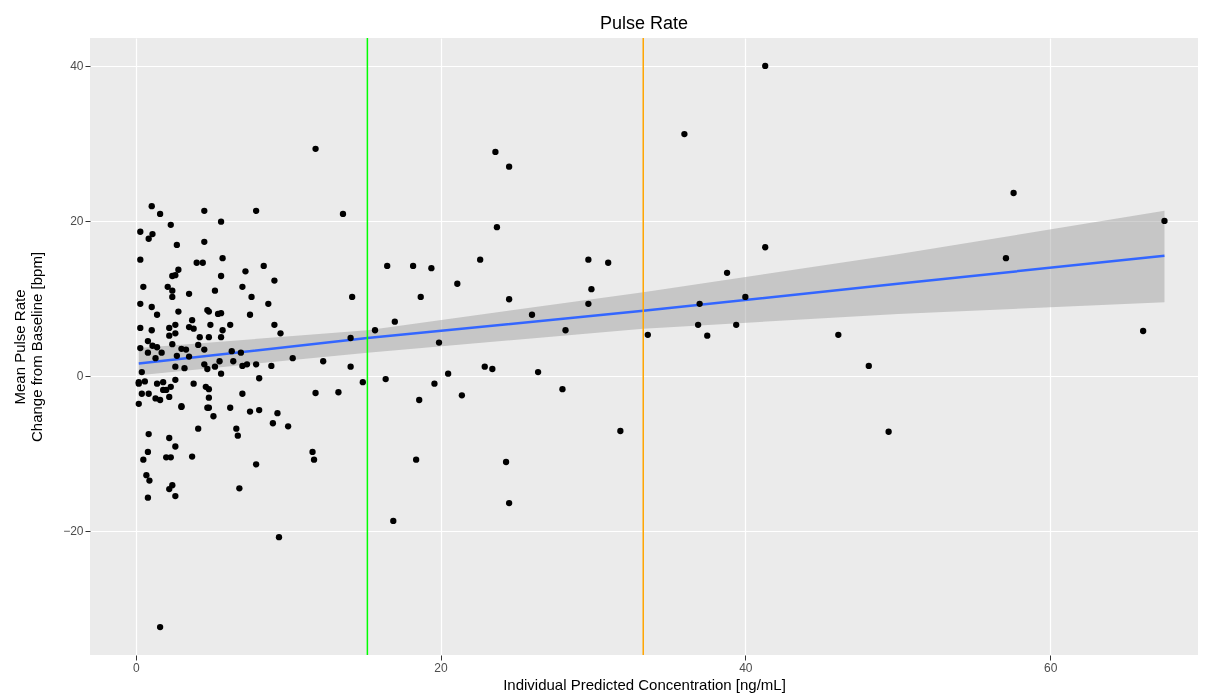  Describe the element at coordinates (73, 531) in the screenshot. I see `y-tick-label: −20` at that location.